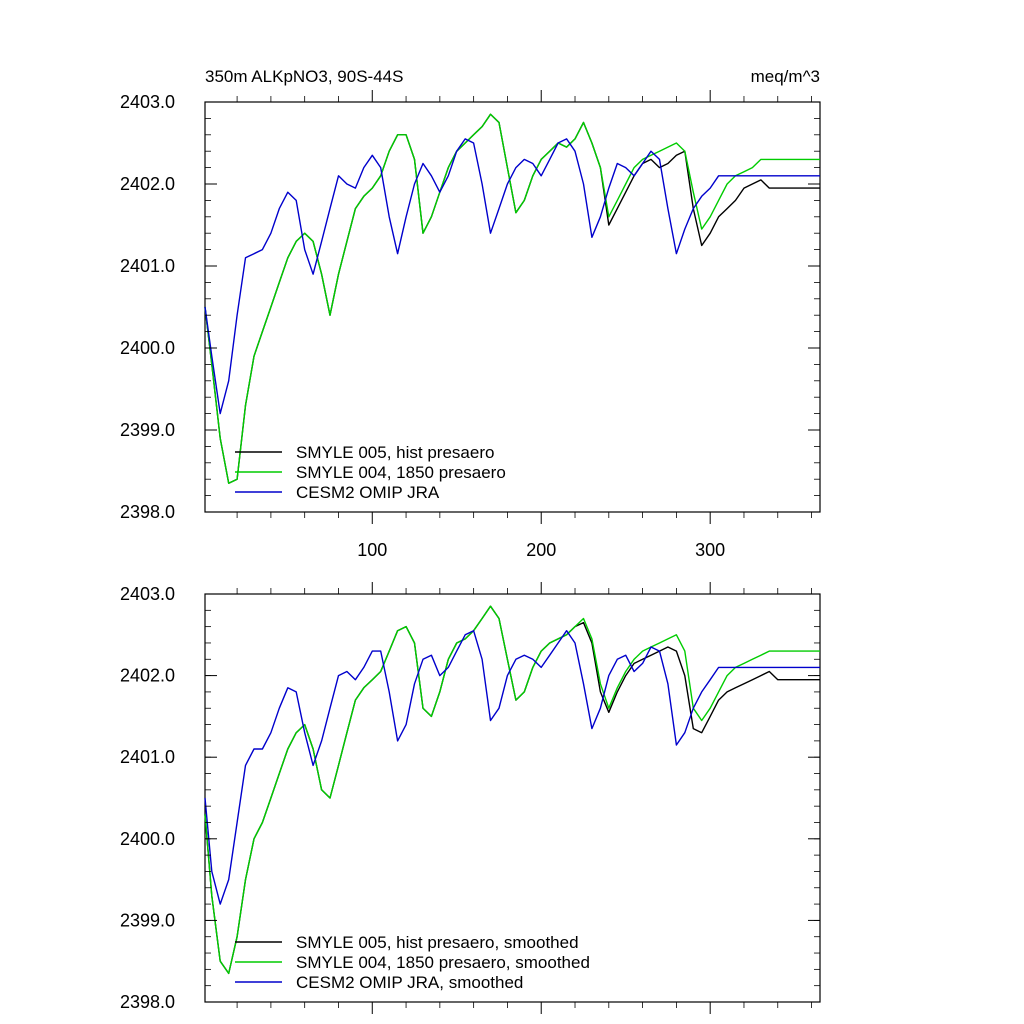  I want to click on legend-label-0: SMYLE 005, hist presaero, smoothed, so click(437, 942).